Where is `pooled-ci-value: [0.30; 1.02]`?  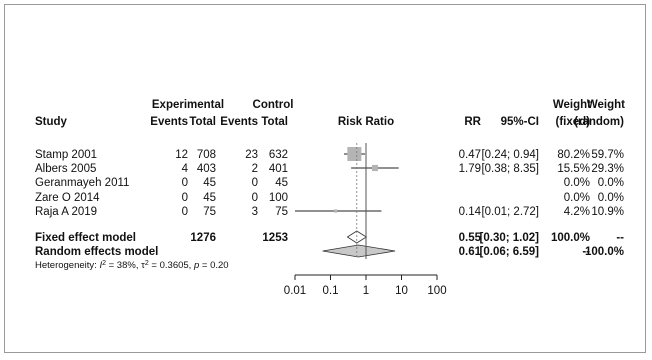
pooled-ci-value: [0.30; 1.02] is located at coordinates (510, 238).